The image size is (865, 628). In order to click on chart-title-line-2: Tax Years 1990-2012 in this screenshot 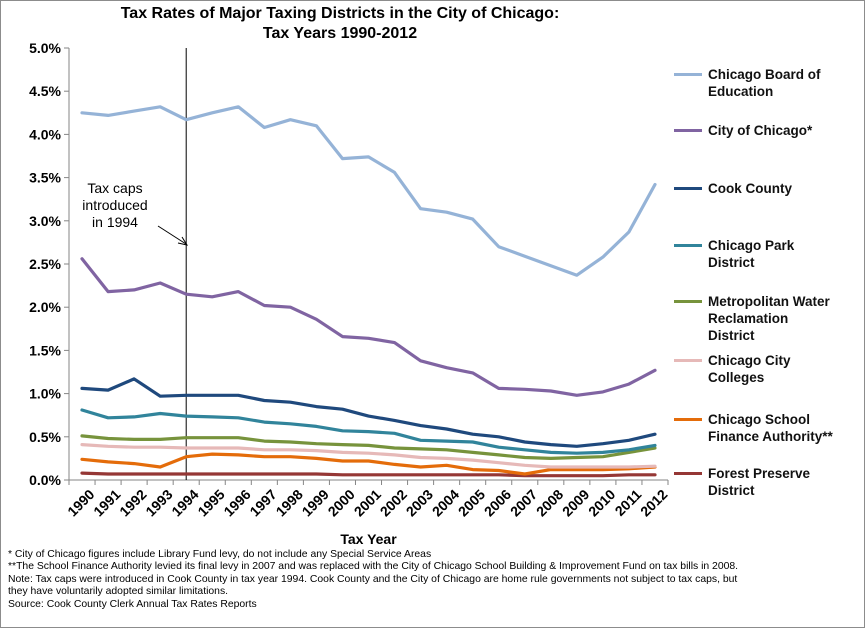, I will do `click(340, 33)`.